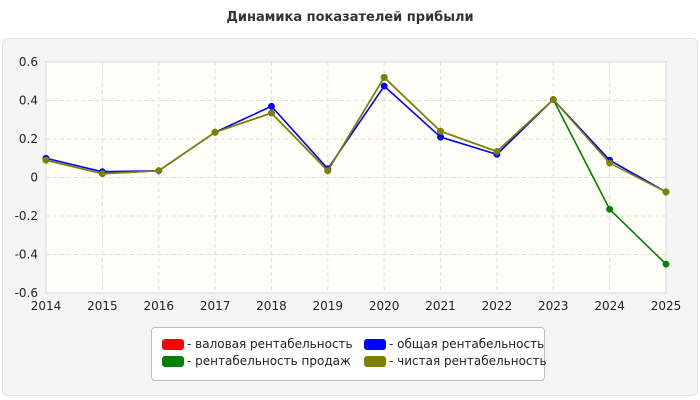  Describe the element at coordinates (609, 306) in the screenshot. I see `x-tick-label: 2024` at that location.